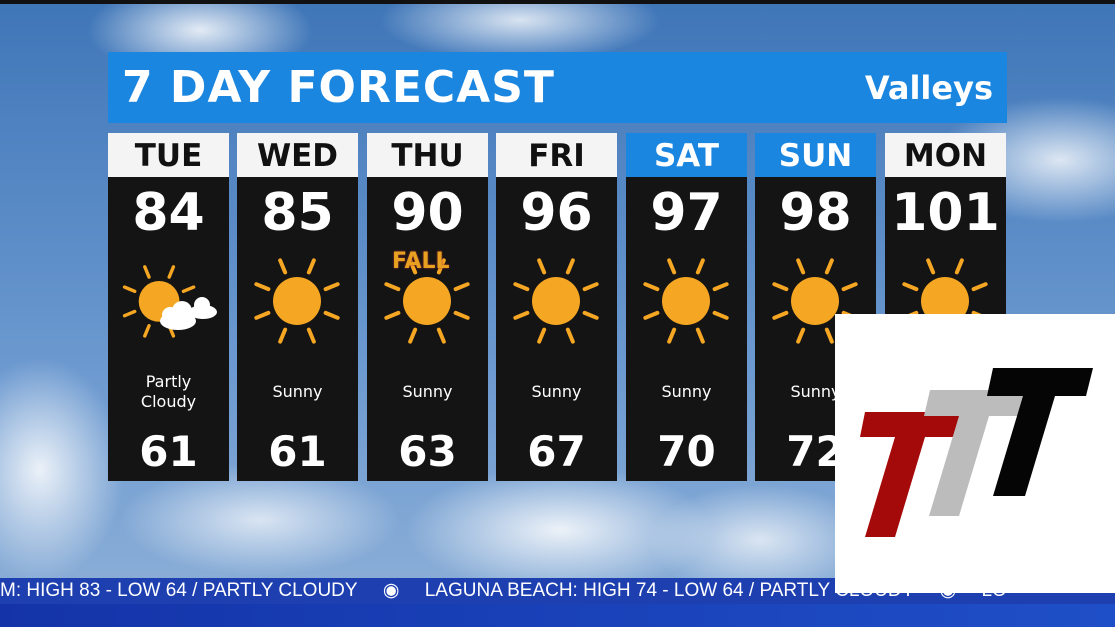  I want to click on forecast-day-wed: WED 85 Sunny 61, so click(297, 307).